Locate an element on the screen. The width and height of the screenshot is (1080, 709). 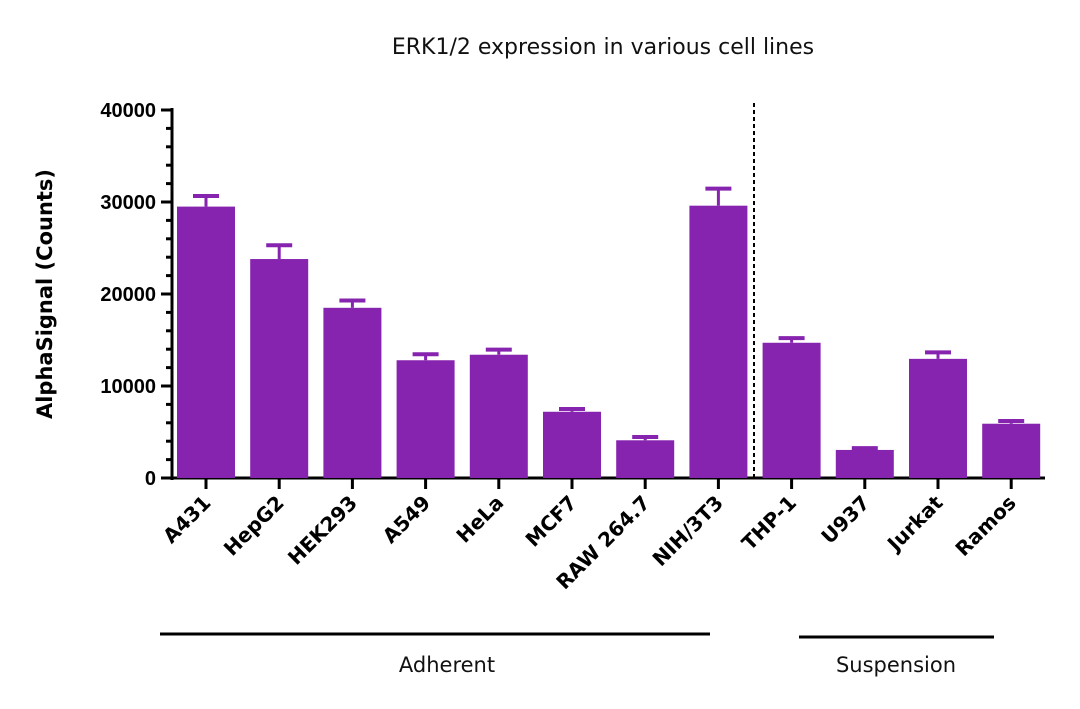
y-axis-label: AlphaSignal (Counts) is located at coordinates (45, 294).